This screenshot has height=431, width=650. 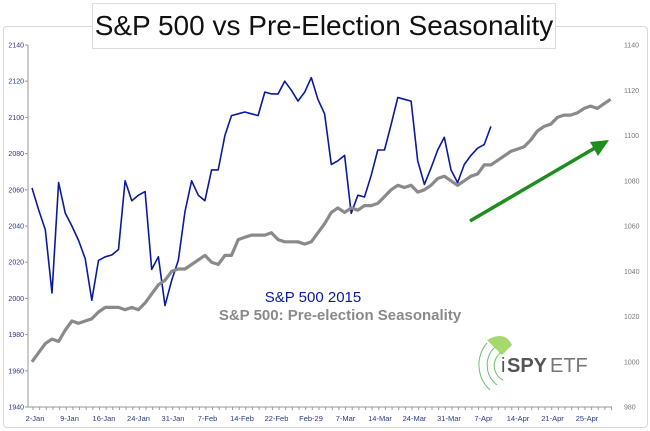 I want to click on right-tick-label: 1140, so click(x=631, y=46).